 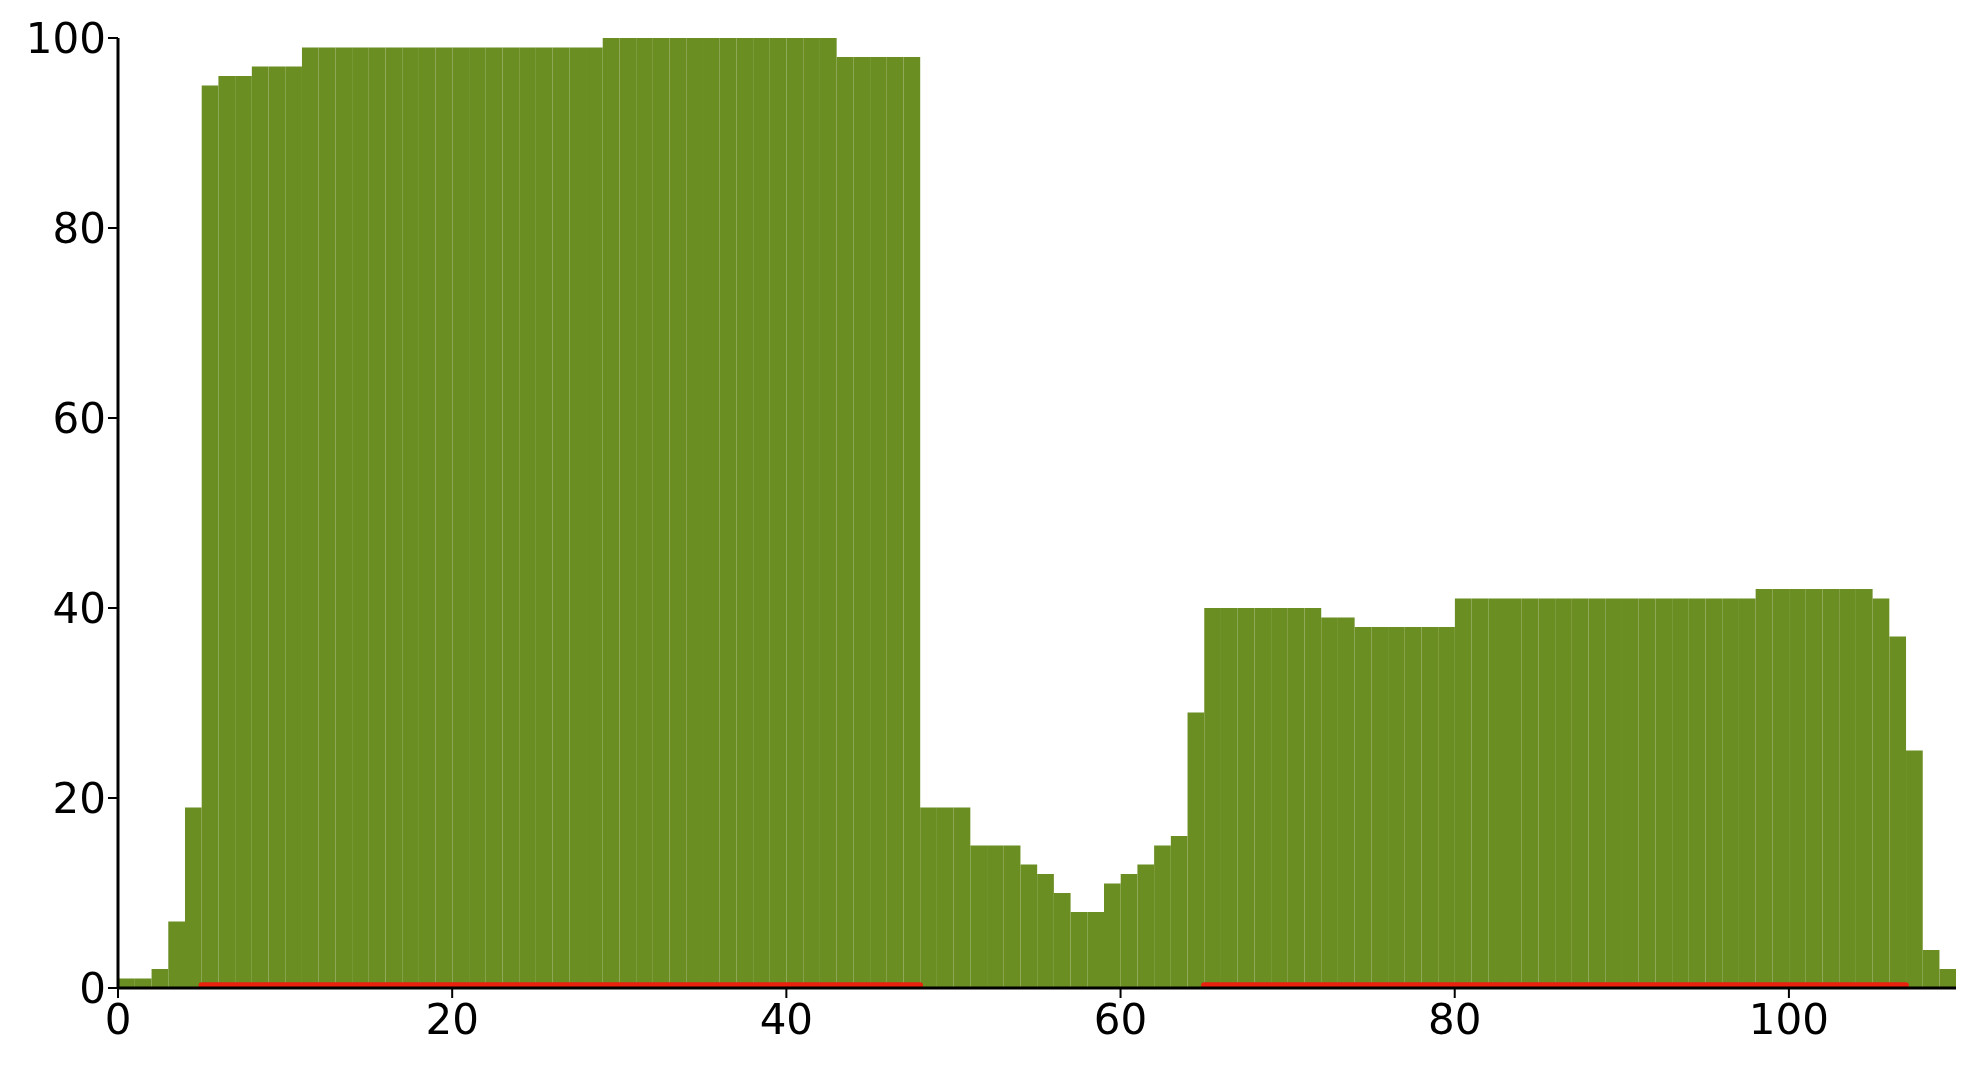 What do you see at coordinates (92, 988) in the screenshot?
I see `y-tick-label: 0` at bounding box center [92, 988].